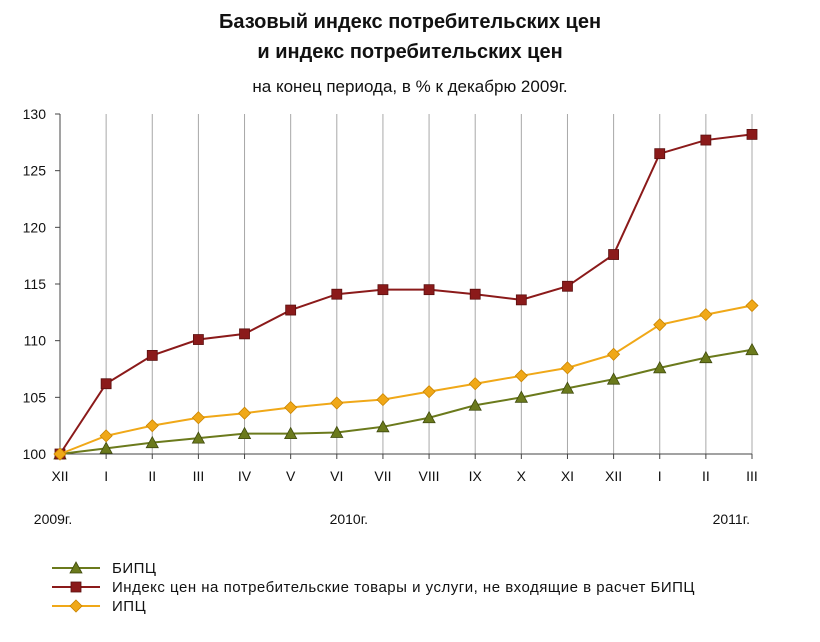 The height and width of the screenshot is (642, 820). Describe the element at coordinates (129, 606) in the screenshot. I see `legend-label-3: ИПЦ` at that location.